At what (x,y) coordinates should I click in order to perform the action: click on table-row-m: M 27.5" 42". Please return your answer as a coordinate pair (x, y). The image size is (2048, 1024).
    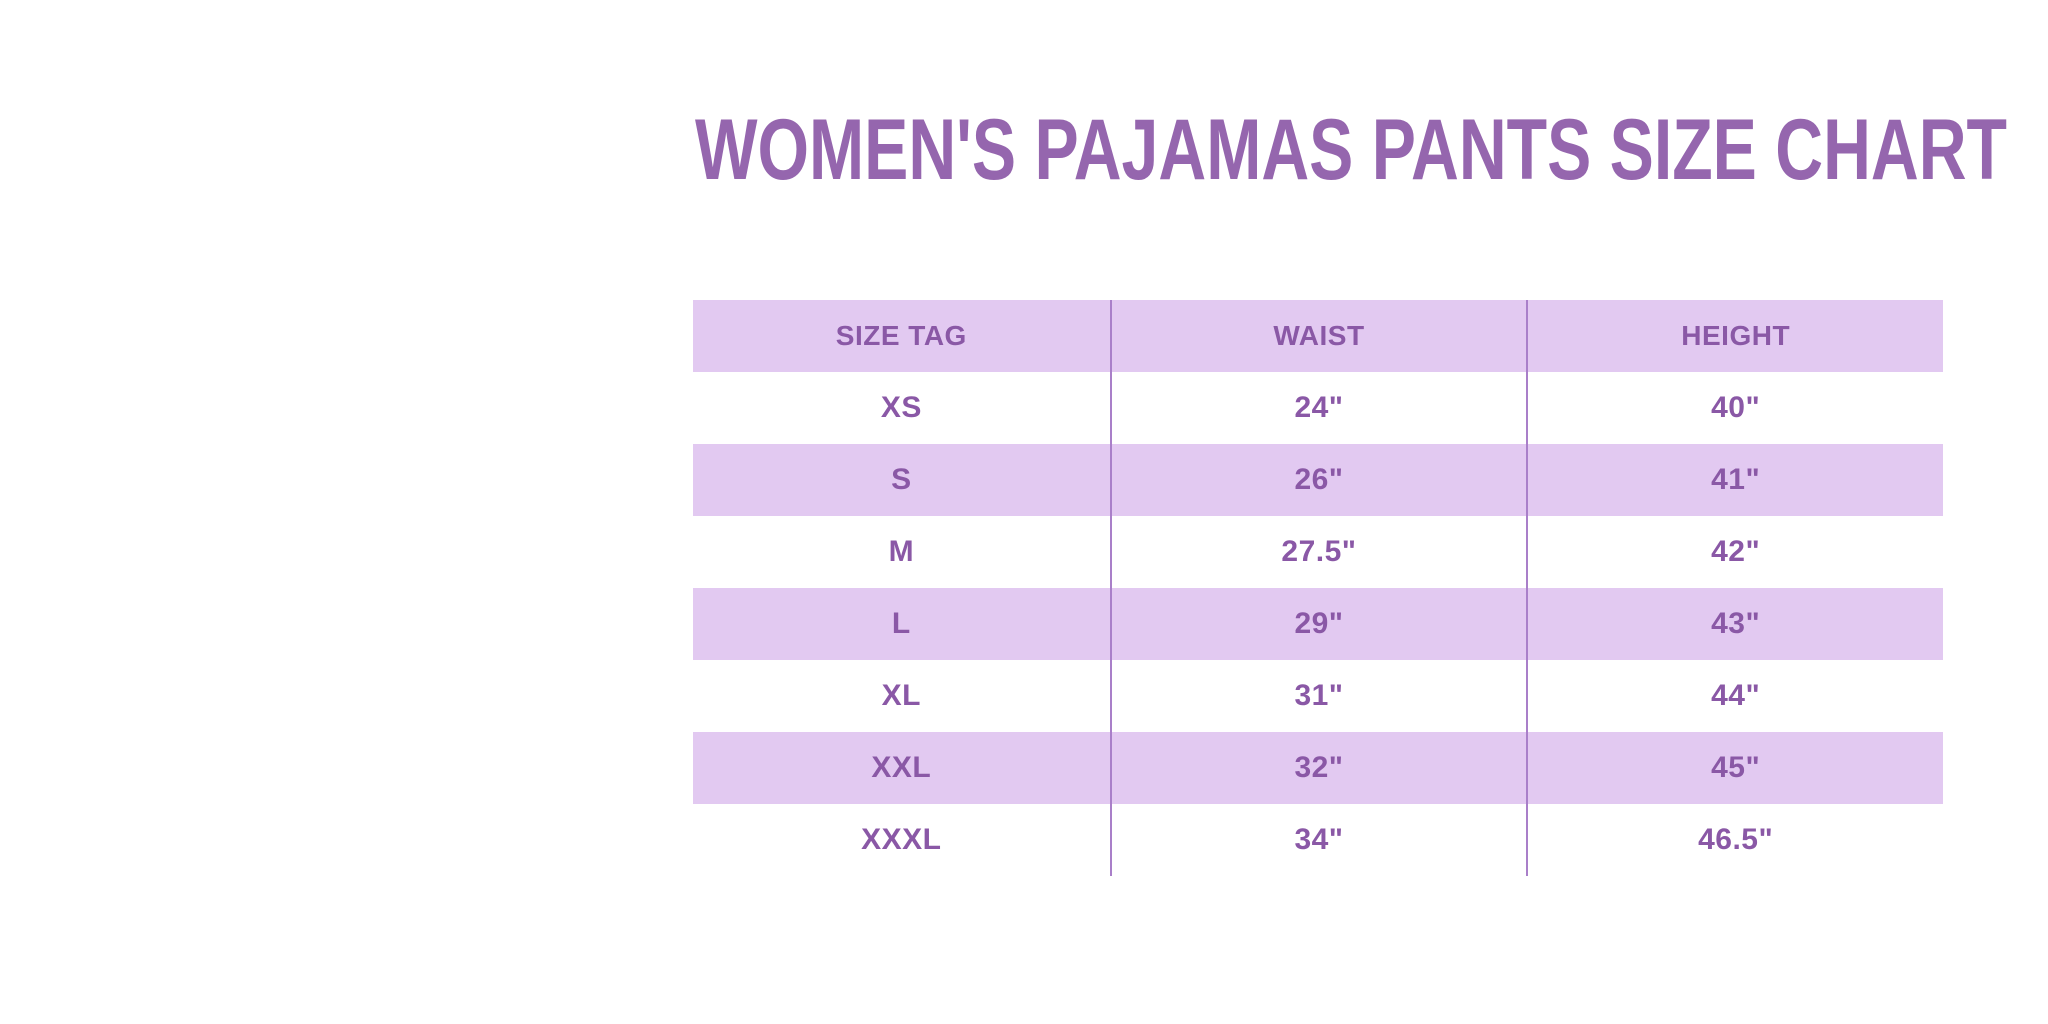
    Looking at the image, I should click on (1318, 552).